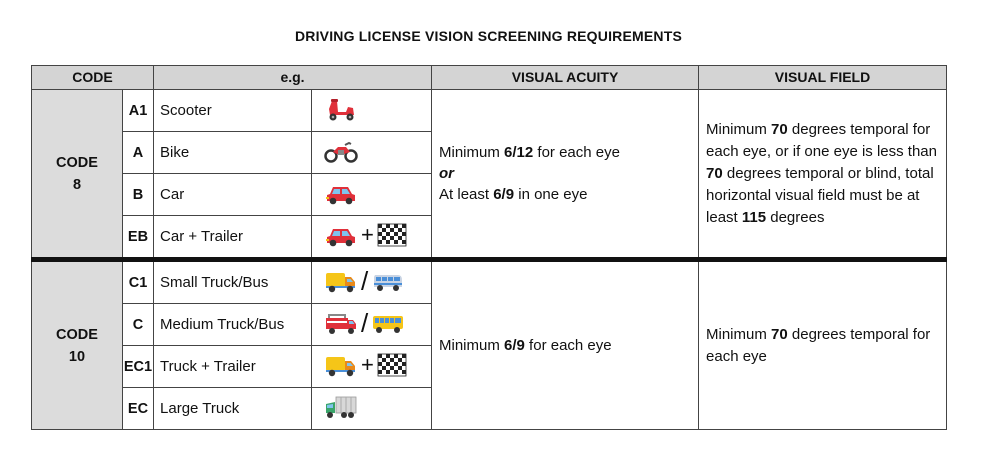 The width and height of the screenshot is (991, 463). Describe the element at coordinates (233, 324) in the screenshot. I see `vehicle-label: Medium Truck/Bus` at that location.